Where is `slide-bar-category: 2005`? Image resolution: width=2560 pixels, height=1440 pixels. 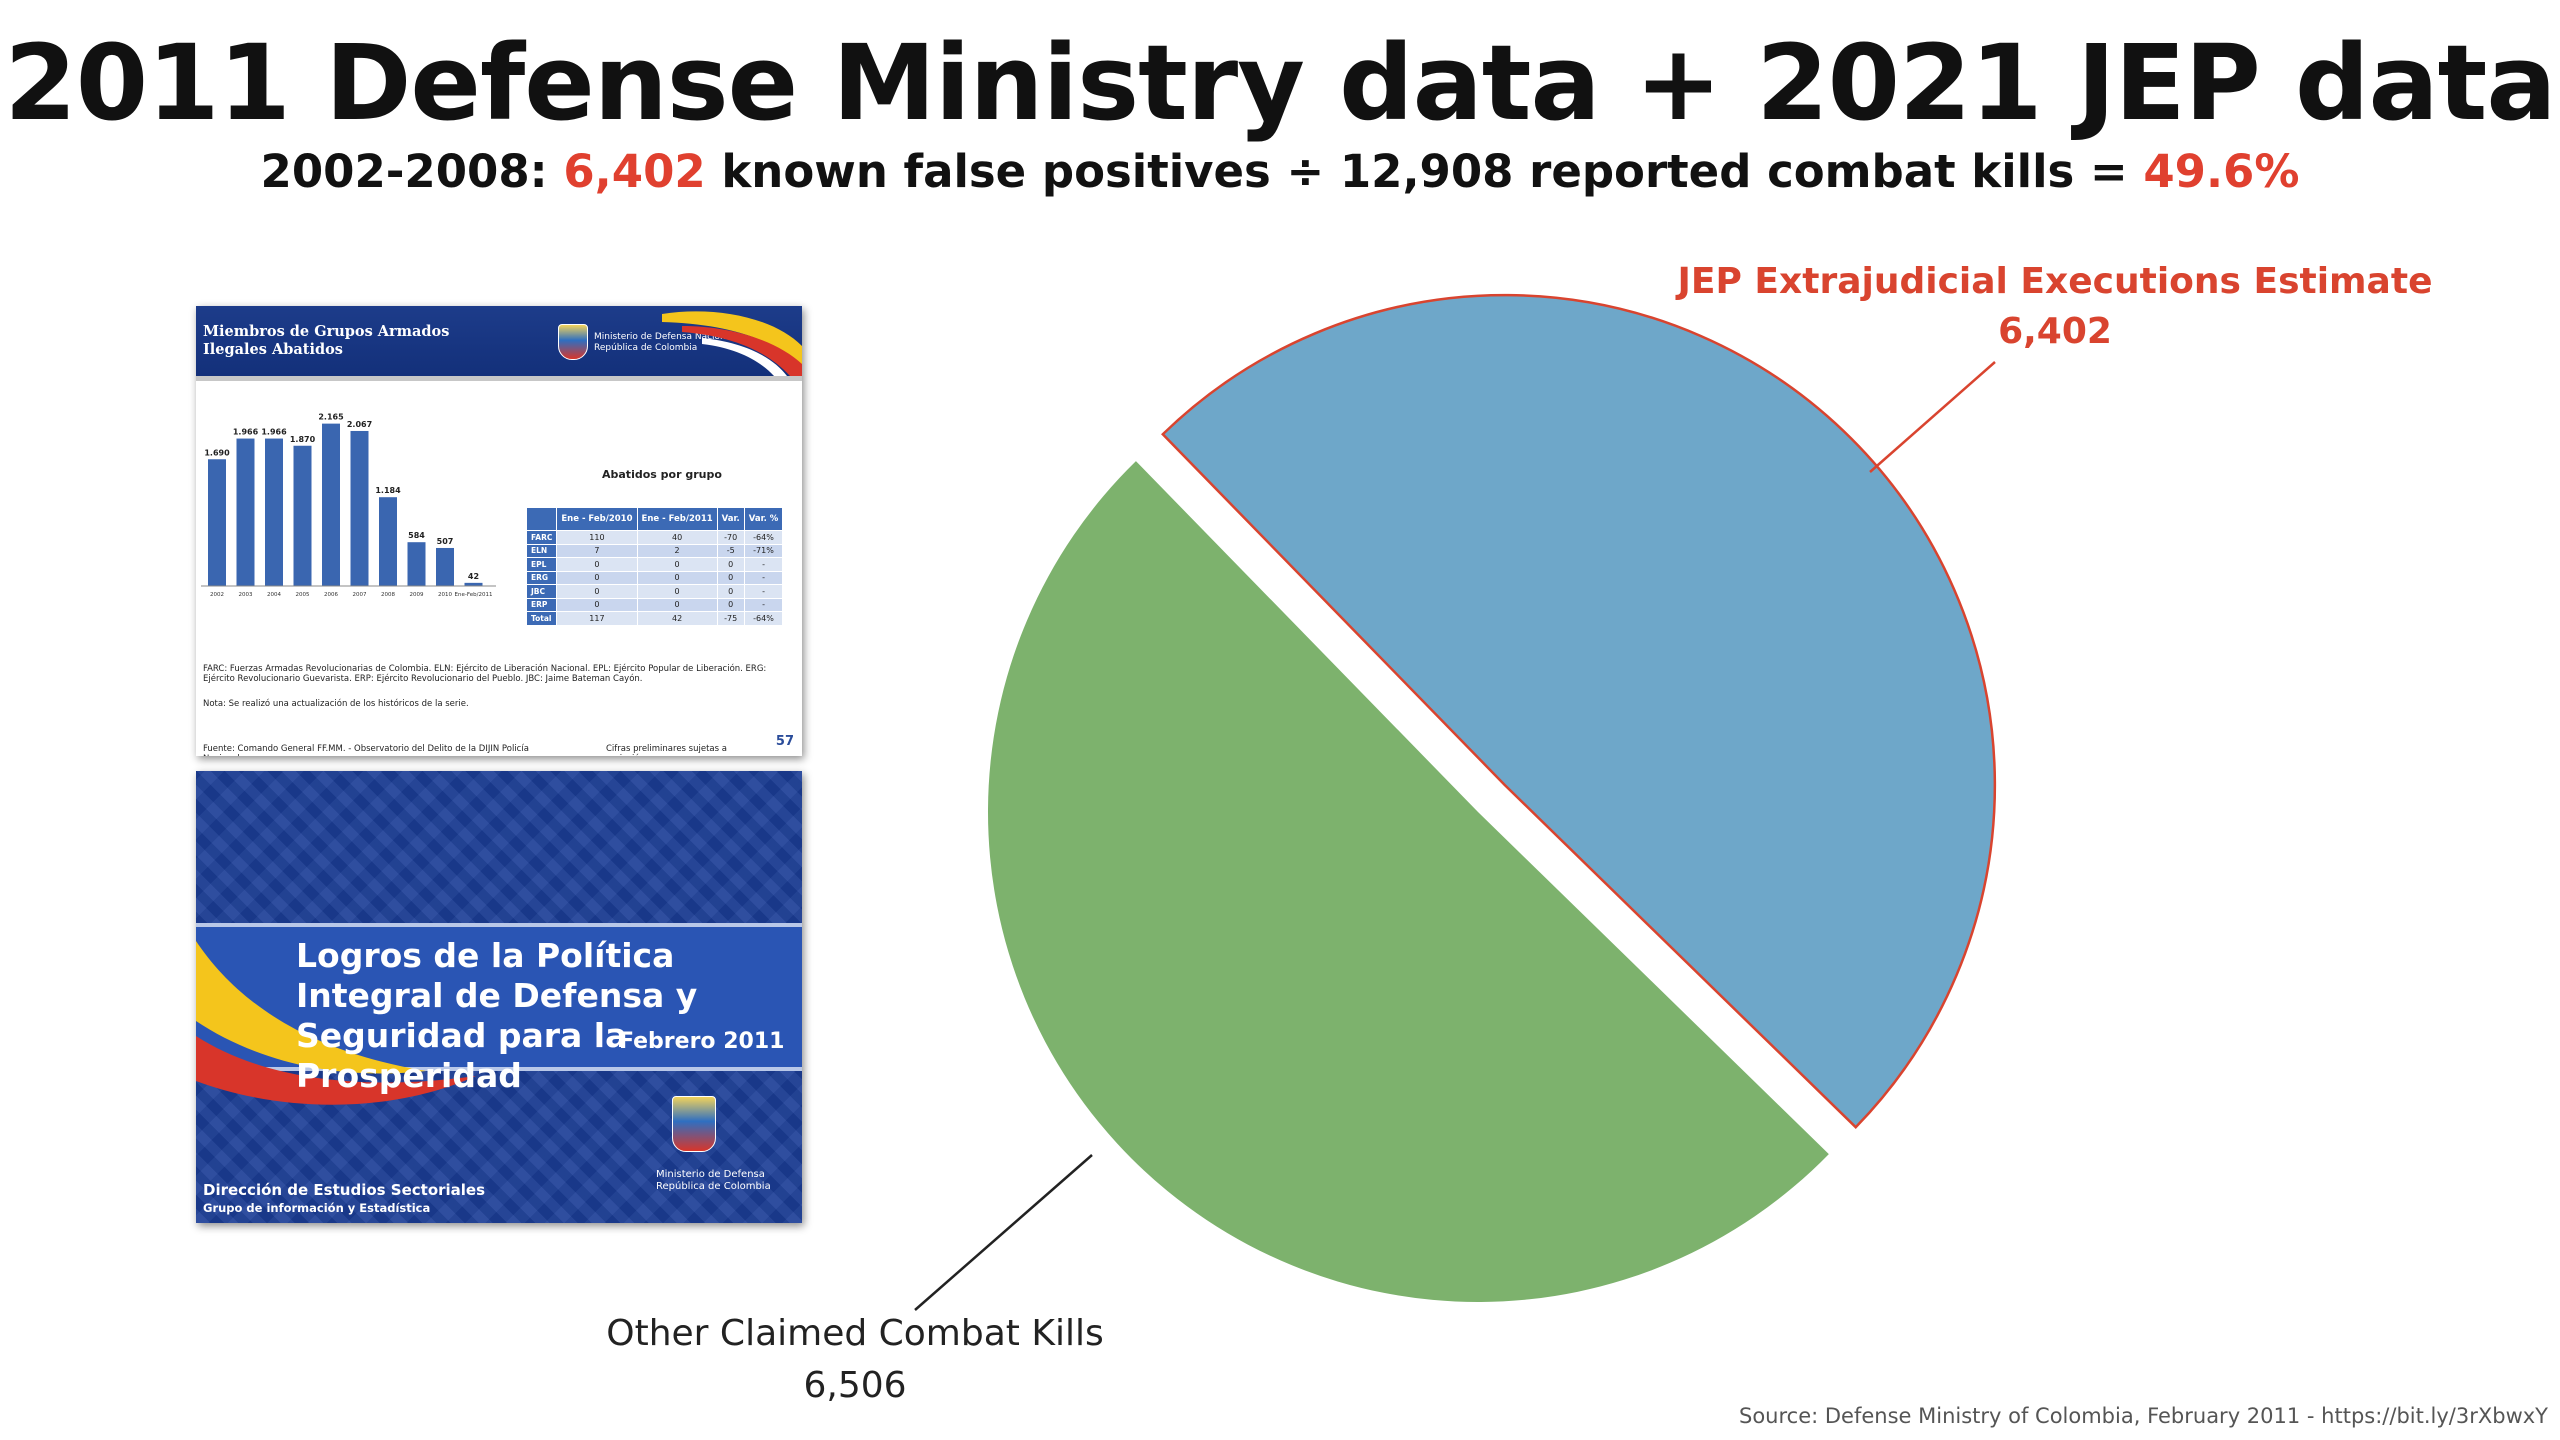
slide-bar-category: 2005 is located at coordinates (303, 595).